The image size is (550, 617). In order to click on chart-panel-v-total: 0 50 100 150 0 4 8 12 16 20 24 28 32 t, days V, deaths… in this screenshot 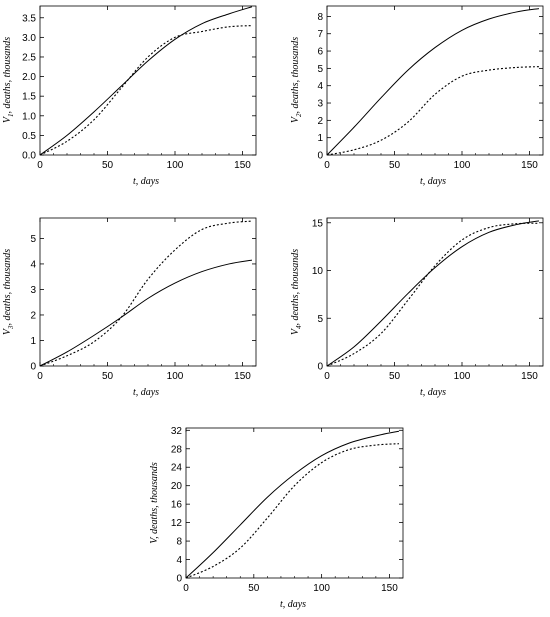, I will do `click(276, 518)`.